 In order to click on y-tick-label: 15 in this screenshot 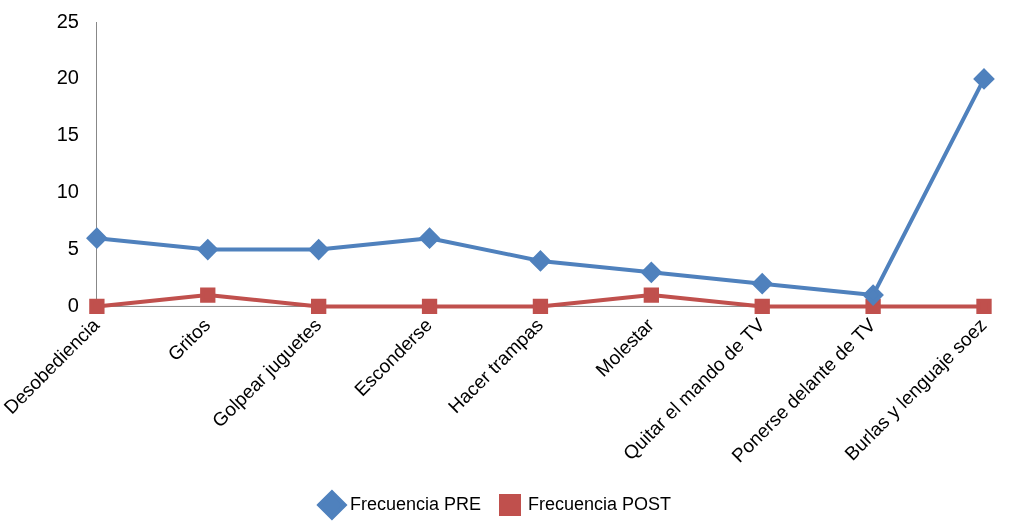, I will do `click(67, 134)`.